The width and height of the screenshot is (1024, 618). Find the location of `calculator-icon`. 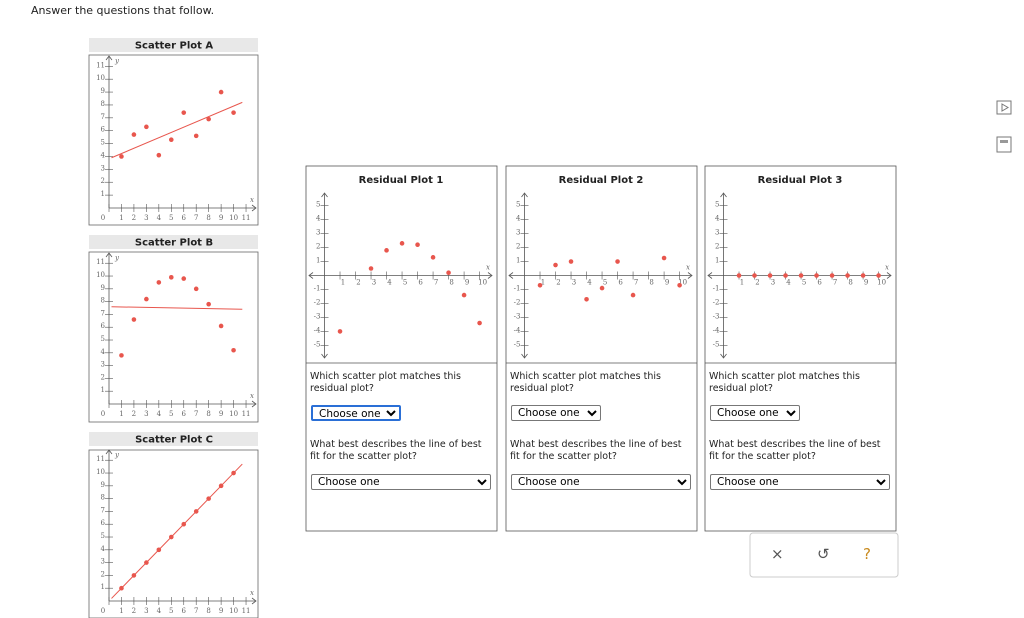

calculator-icon is located at coordinates (1004, 144).